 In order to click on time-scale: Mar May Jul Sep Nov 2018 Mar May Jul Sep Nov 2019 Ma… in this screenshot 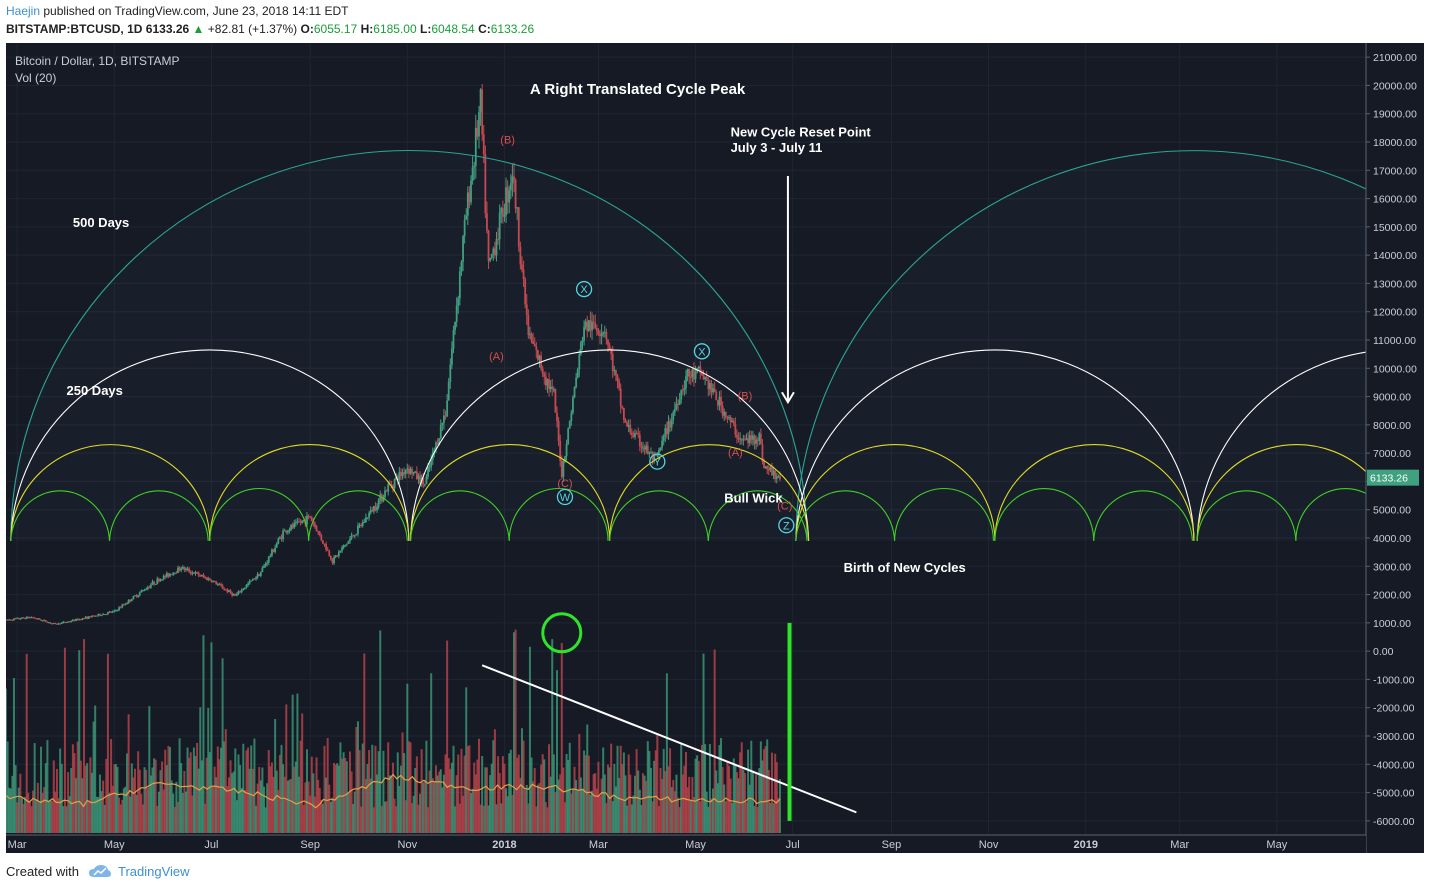, I will do `click(648, 845)`.